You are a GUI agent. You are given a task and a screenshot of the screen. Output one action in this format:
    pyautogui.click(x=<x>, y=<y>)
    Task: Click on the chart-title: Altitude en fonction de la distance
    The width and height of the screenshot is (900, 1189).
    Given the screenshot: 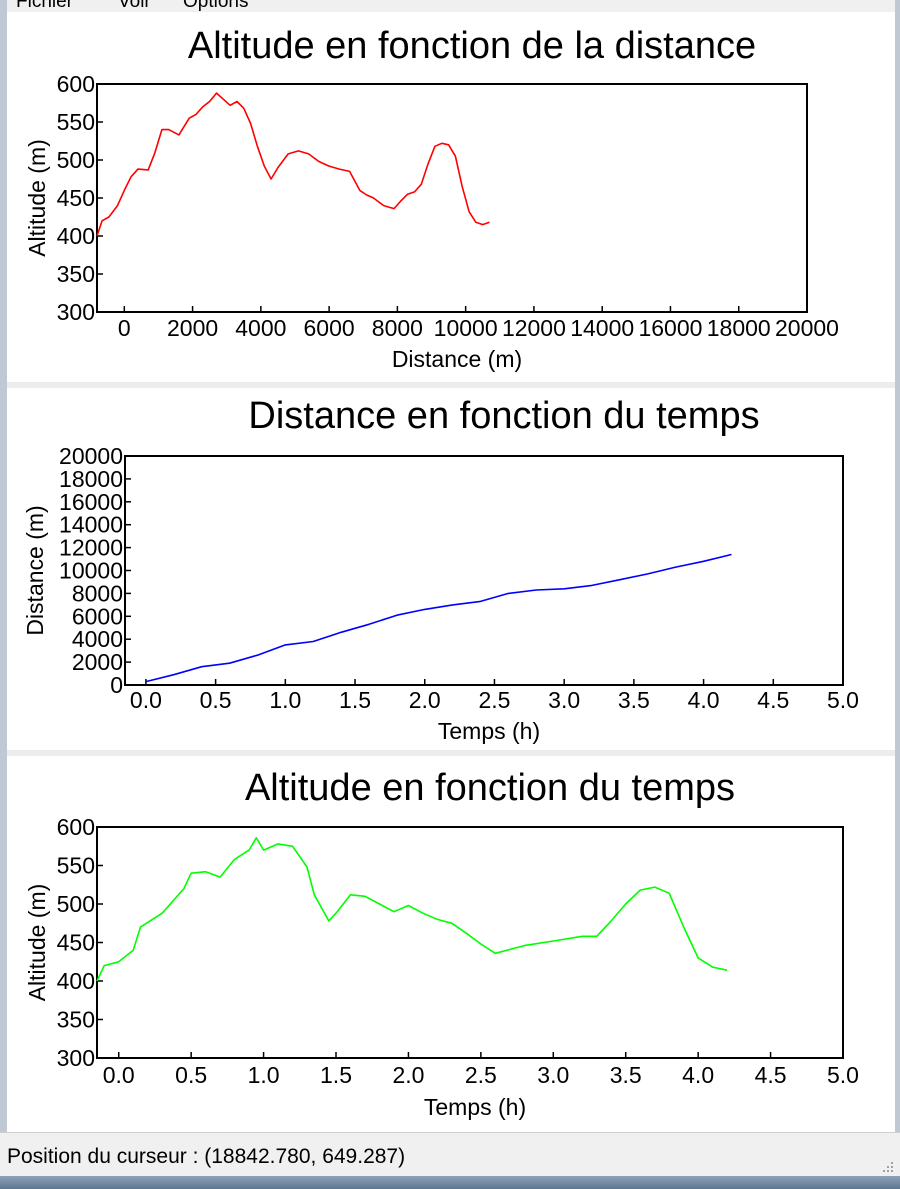 What is the action you would take?
    pyautogui.click(x=472, y=46)
    